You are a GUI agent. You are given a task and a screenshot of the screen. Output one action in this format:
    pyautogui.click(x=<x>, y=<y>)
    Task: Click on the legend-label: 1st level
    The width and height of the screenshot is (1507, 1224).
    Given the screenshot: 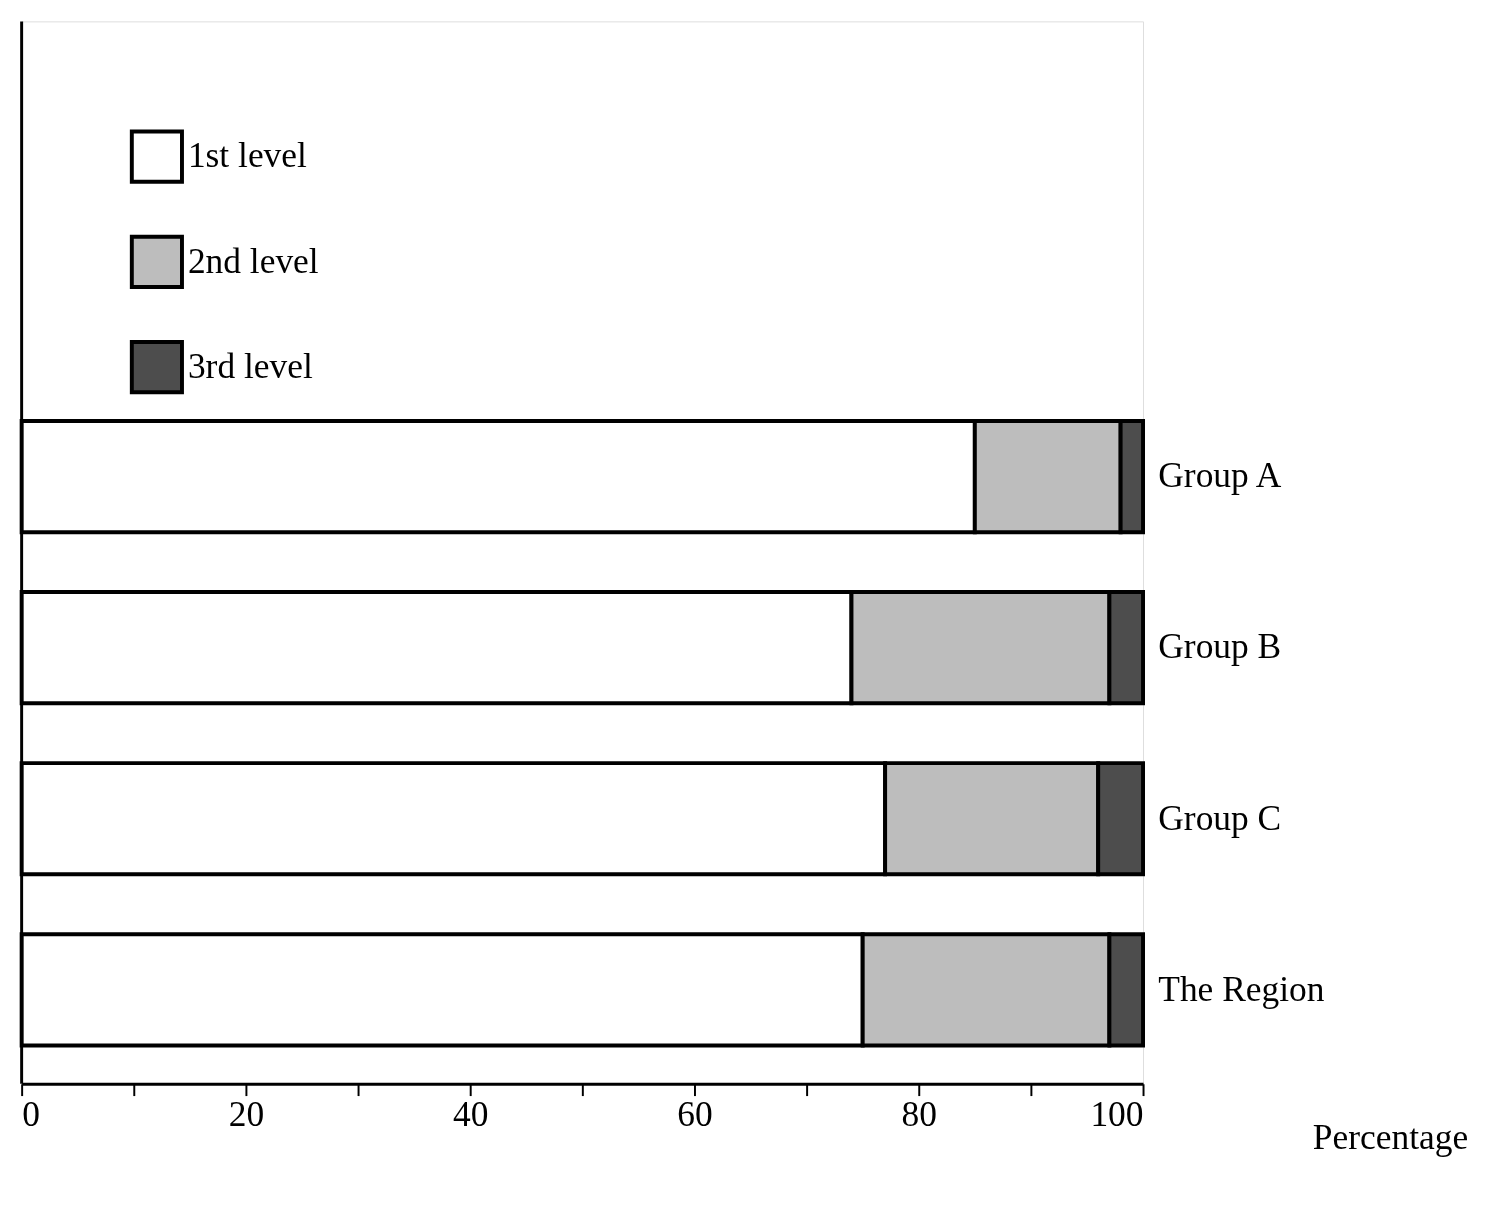 What is the action you would take?
    pyautogui.click(x=247, y=155)
    